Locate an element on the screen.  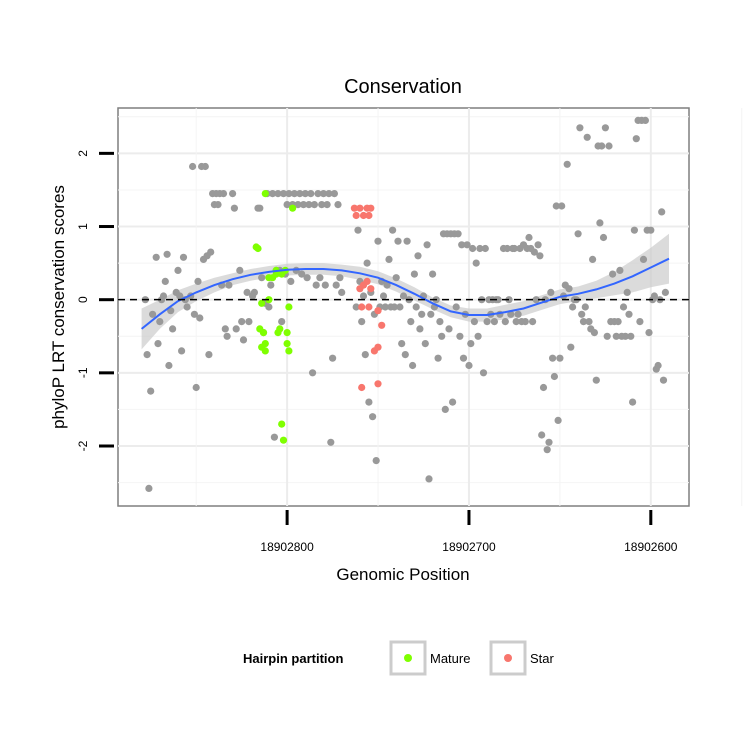
confidence-band-layer is located at coordinates (405, 291).